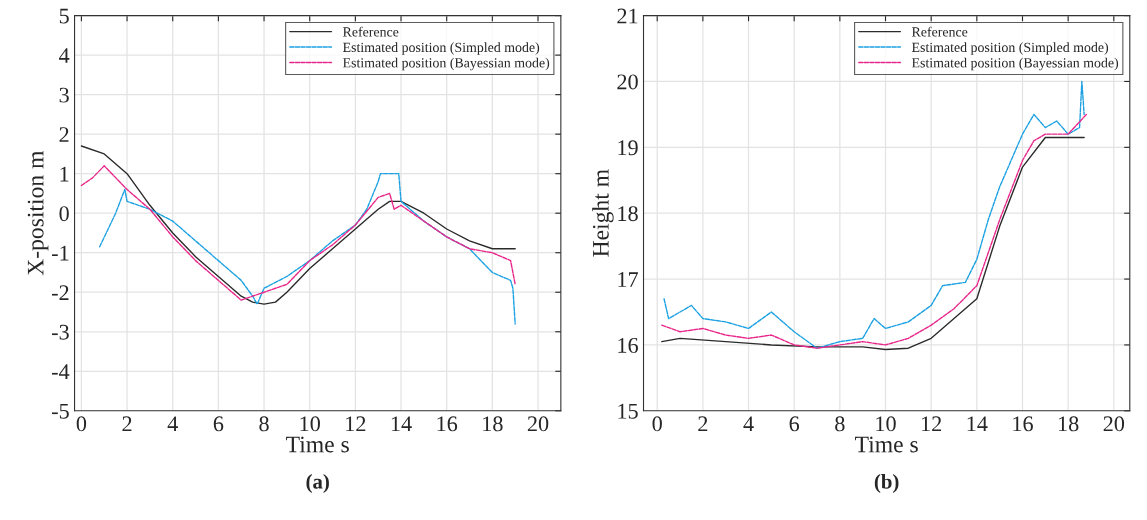 This screenshot has height=520, width=1147. Describe the element at coordinates (603, 213) in the screenshot. I see `y-axis-title: Height m` at that location.